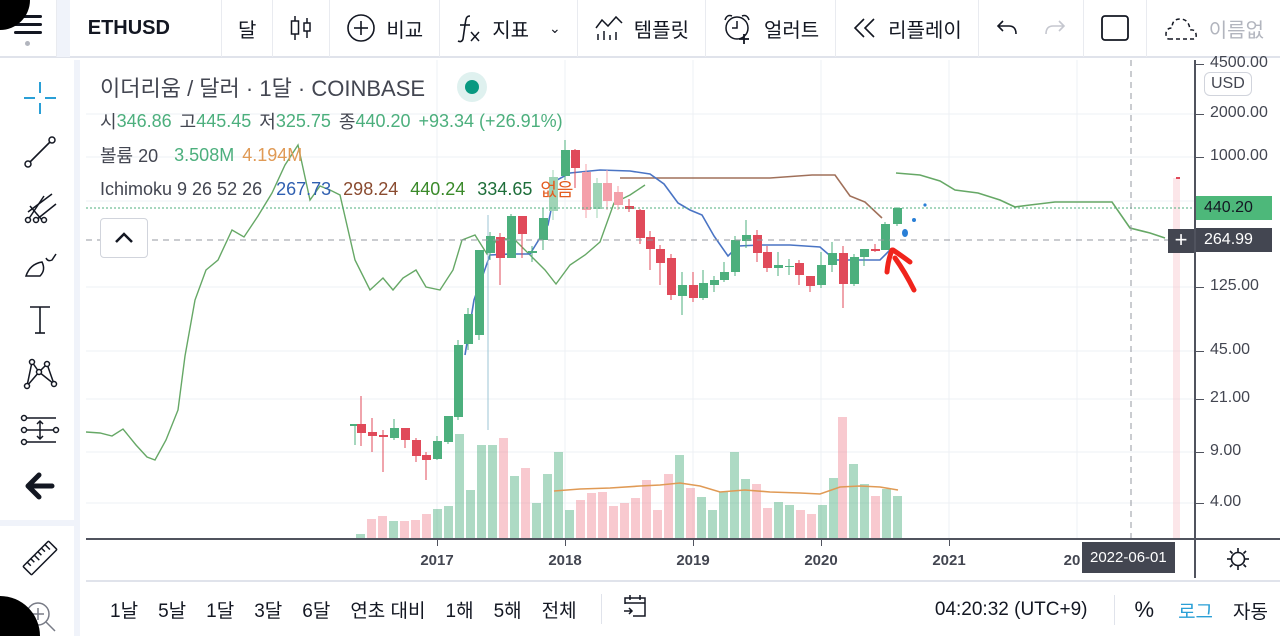  I want to click on cloud-icon, so click(1181, 29).